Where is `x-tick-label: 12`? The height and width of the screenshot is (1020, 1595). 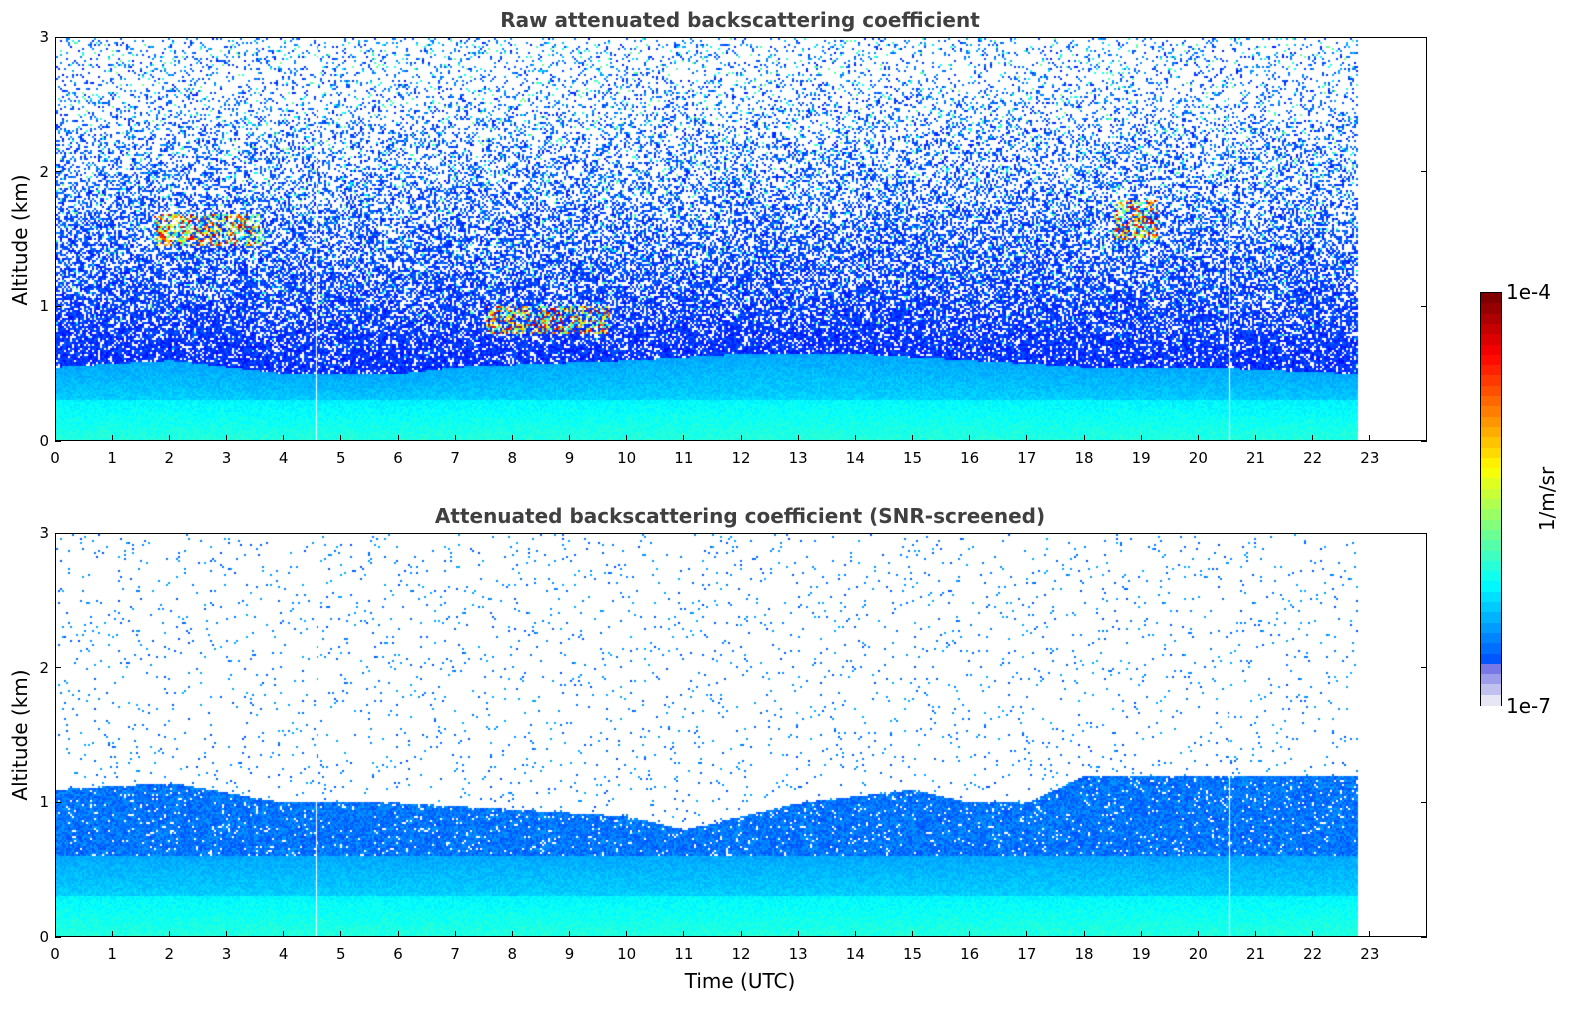
x-tick-label: 12 is located at coordinates (741, 954).